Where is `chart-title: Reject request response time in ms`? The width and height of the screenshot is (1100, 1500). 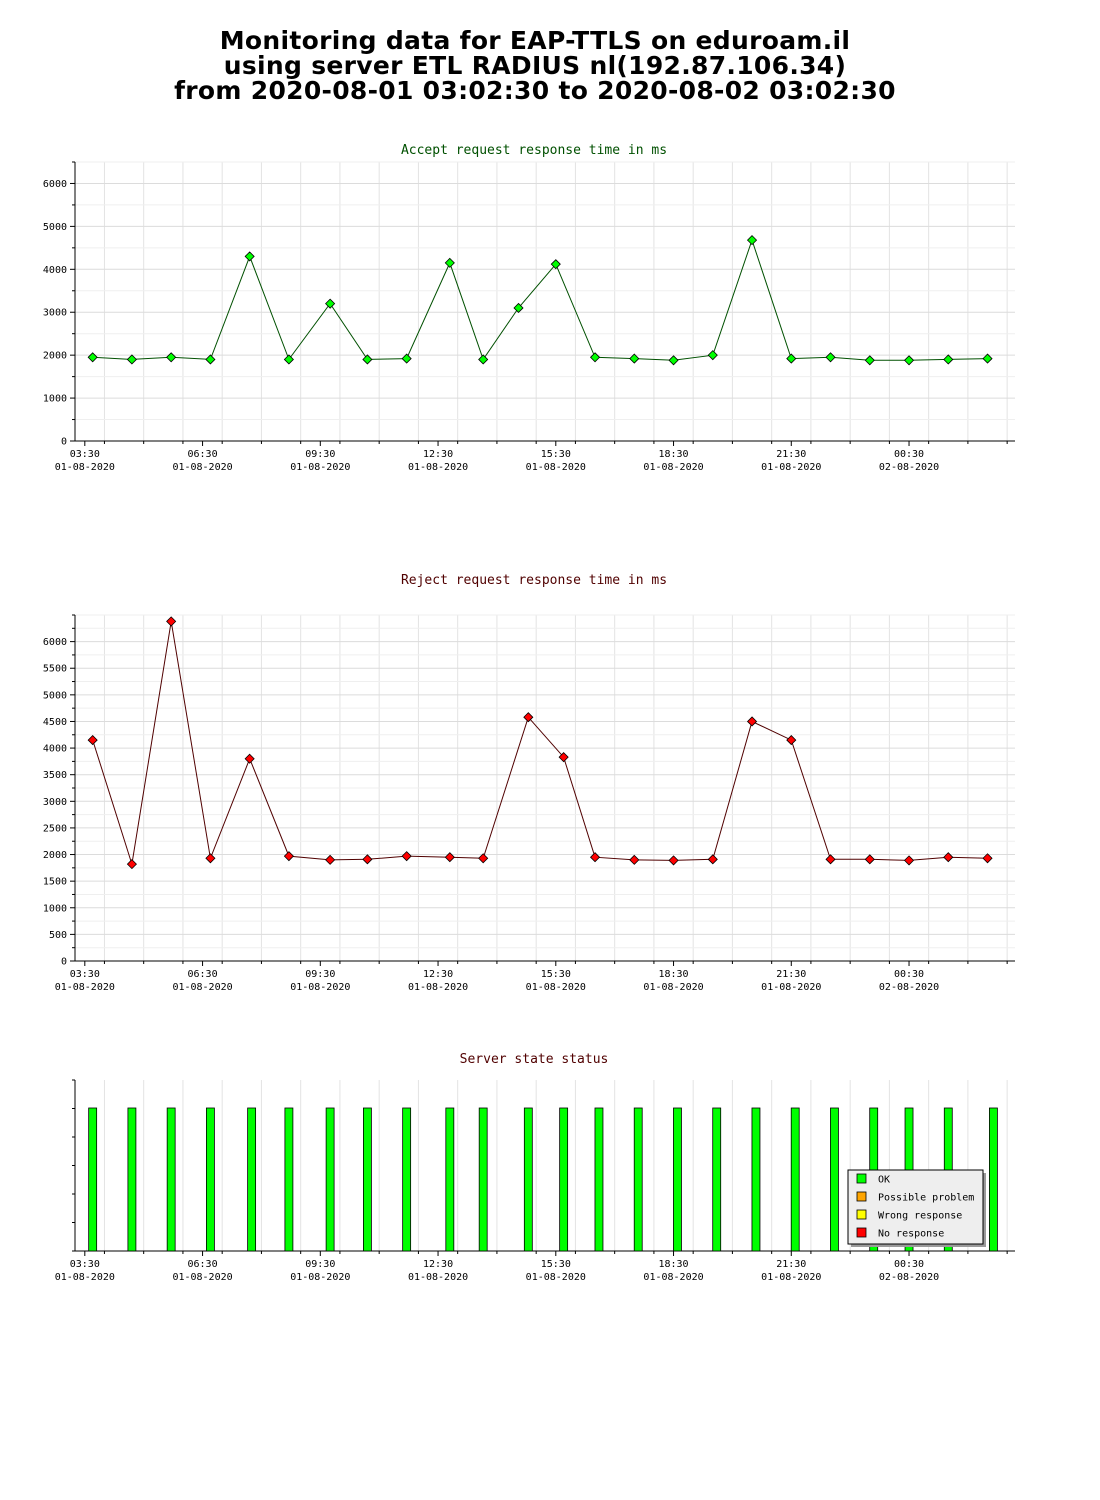 chart-title: Reject request response time in ms is located at coordinates (534, 580).